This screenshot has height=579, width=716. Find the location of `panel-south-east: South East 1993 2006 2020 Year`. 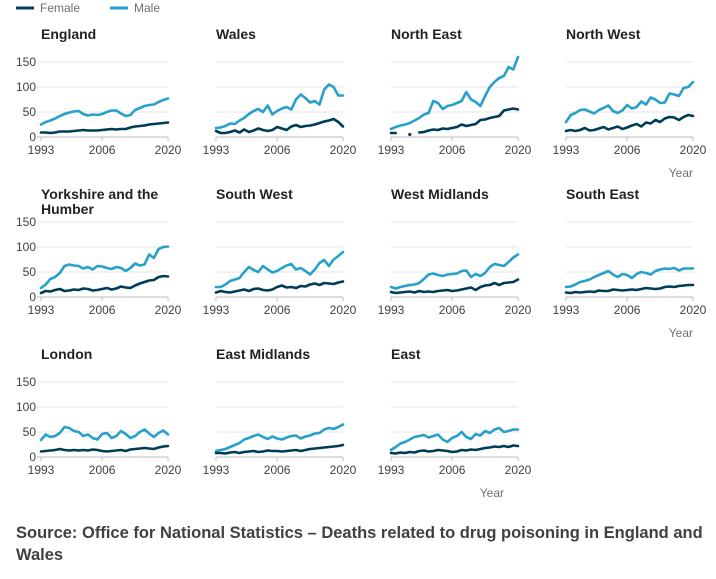

panel-south-east: South East 1993 2006 2020 Year is located at coordinates (630, 263).